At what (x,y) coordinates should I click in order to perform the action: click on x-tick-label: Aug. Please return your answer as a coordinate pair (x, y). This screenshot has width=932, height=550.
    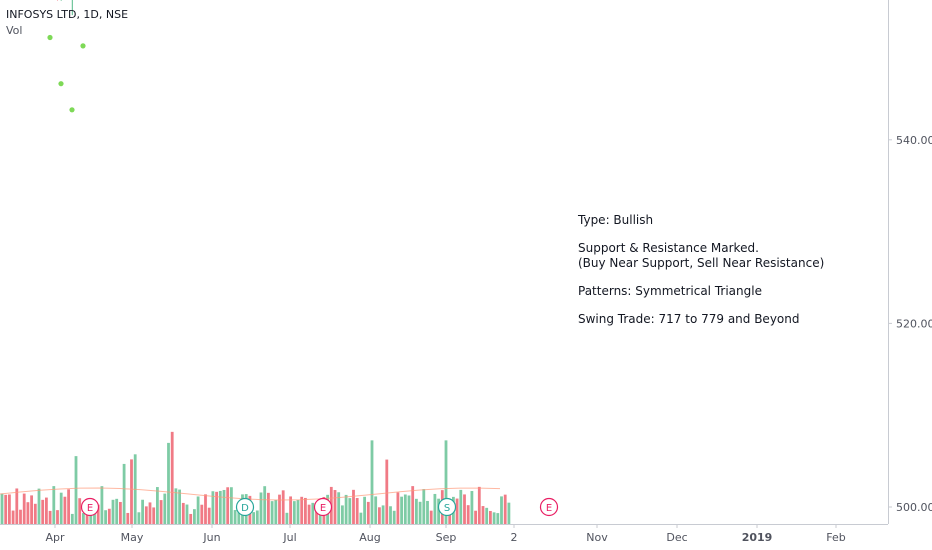
    Looking at the image, I should click on (369, 537).